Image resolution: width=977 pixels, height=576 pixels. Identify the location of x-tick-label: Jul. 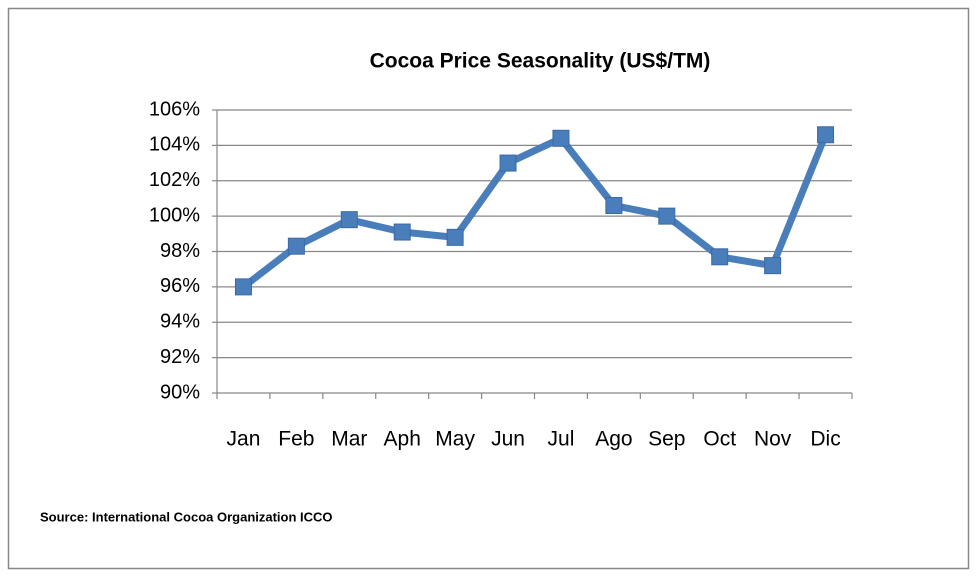
(561, 439).